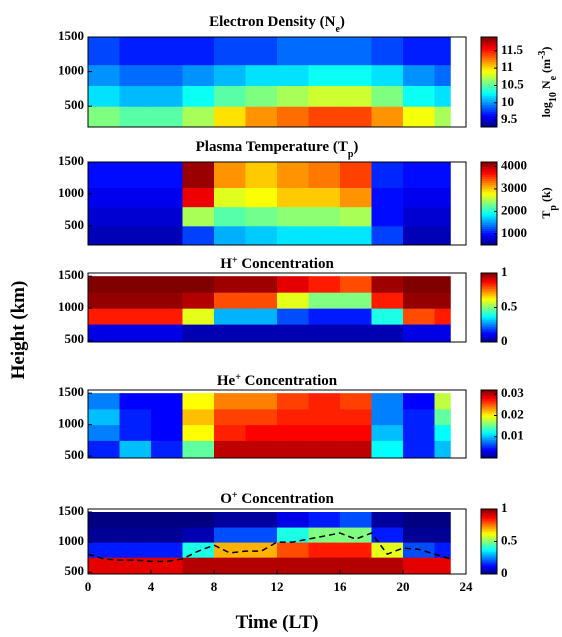  I want to click on y-tick-label: 1500, so click(71, 274).